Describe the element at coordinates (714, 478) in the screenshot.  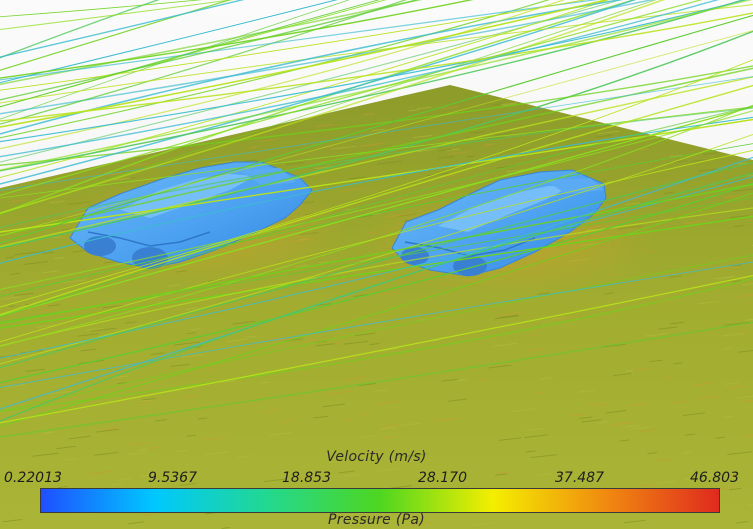
I see `colorbar-tick-label: 46.803` at that location.